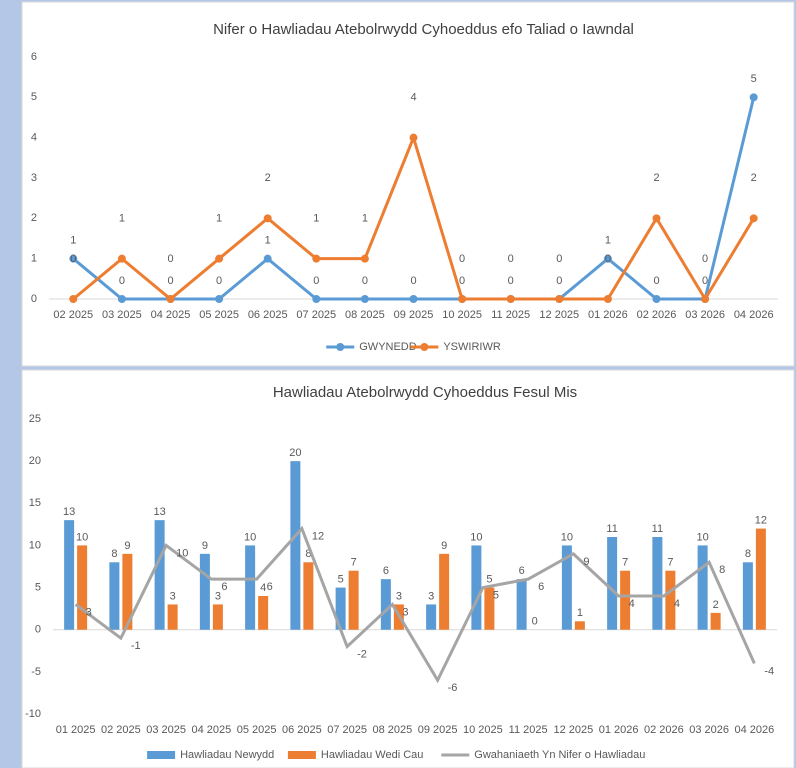  What do you see at coordinates (38, 630) in the screenshot?
I see `y-tick-label: 0` at bounding box center [38, 630].